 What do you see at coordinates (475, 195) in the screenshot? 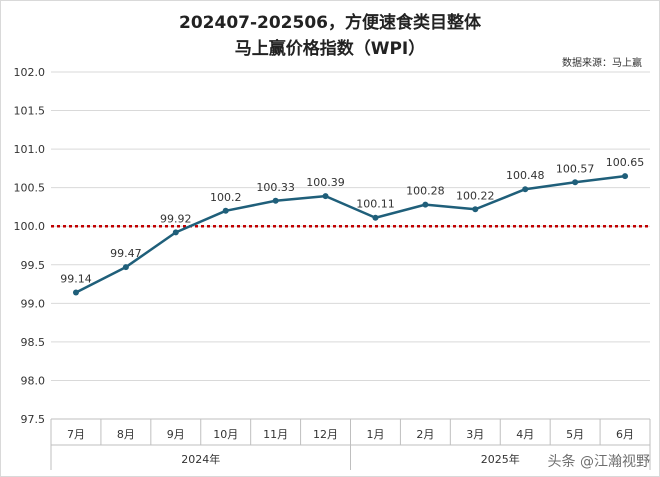
I see `data-label: 100.22` at bounding box center [475, 195].